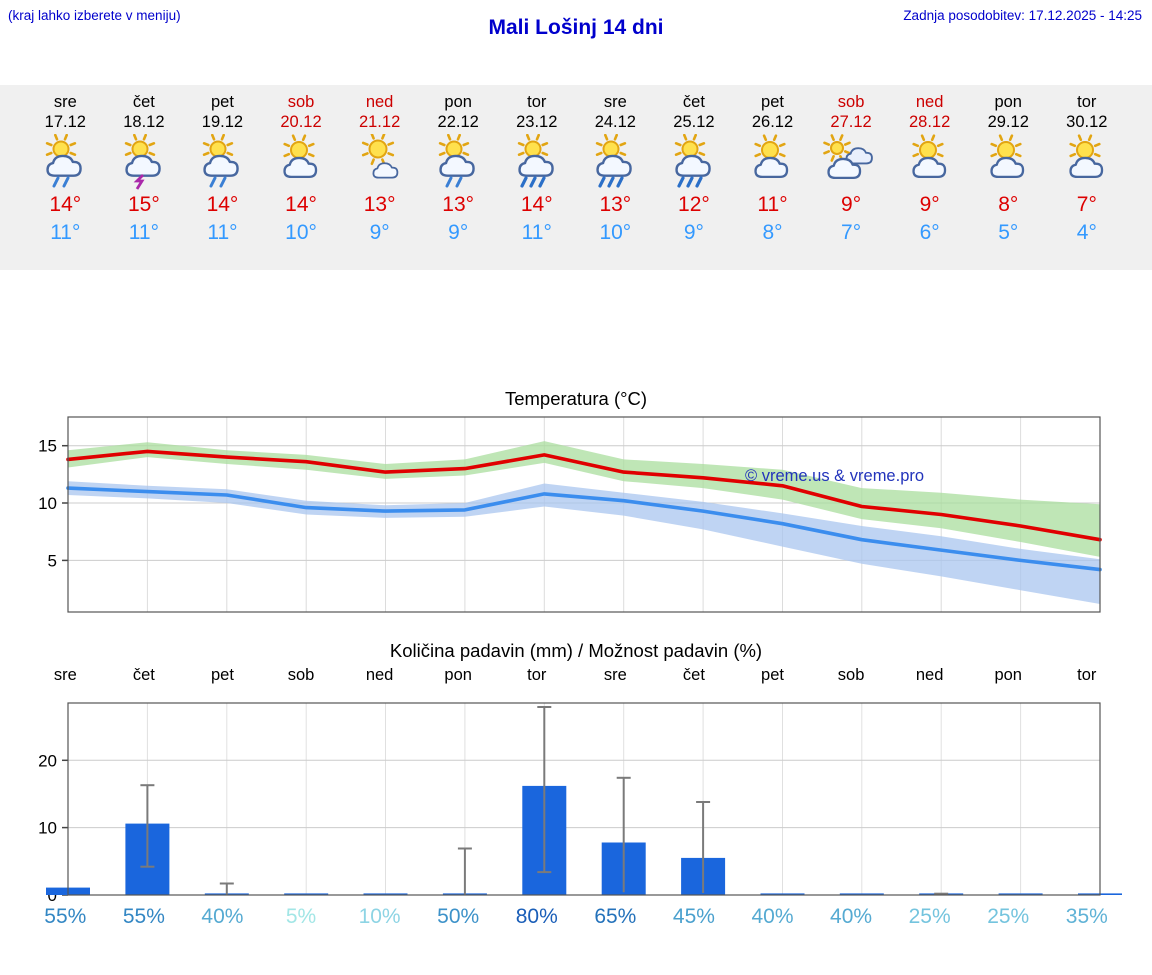  Describe the element at coordinates (458, 102) in the screenshot. I see `day-name: pon` at that location.